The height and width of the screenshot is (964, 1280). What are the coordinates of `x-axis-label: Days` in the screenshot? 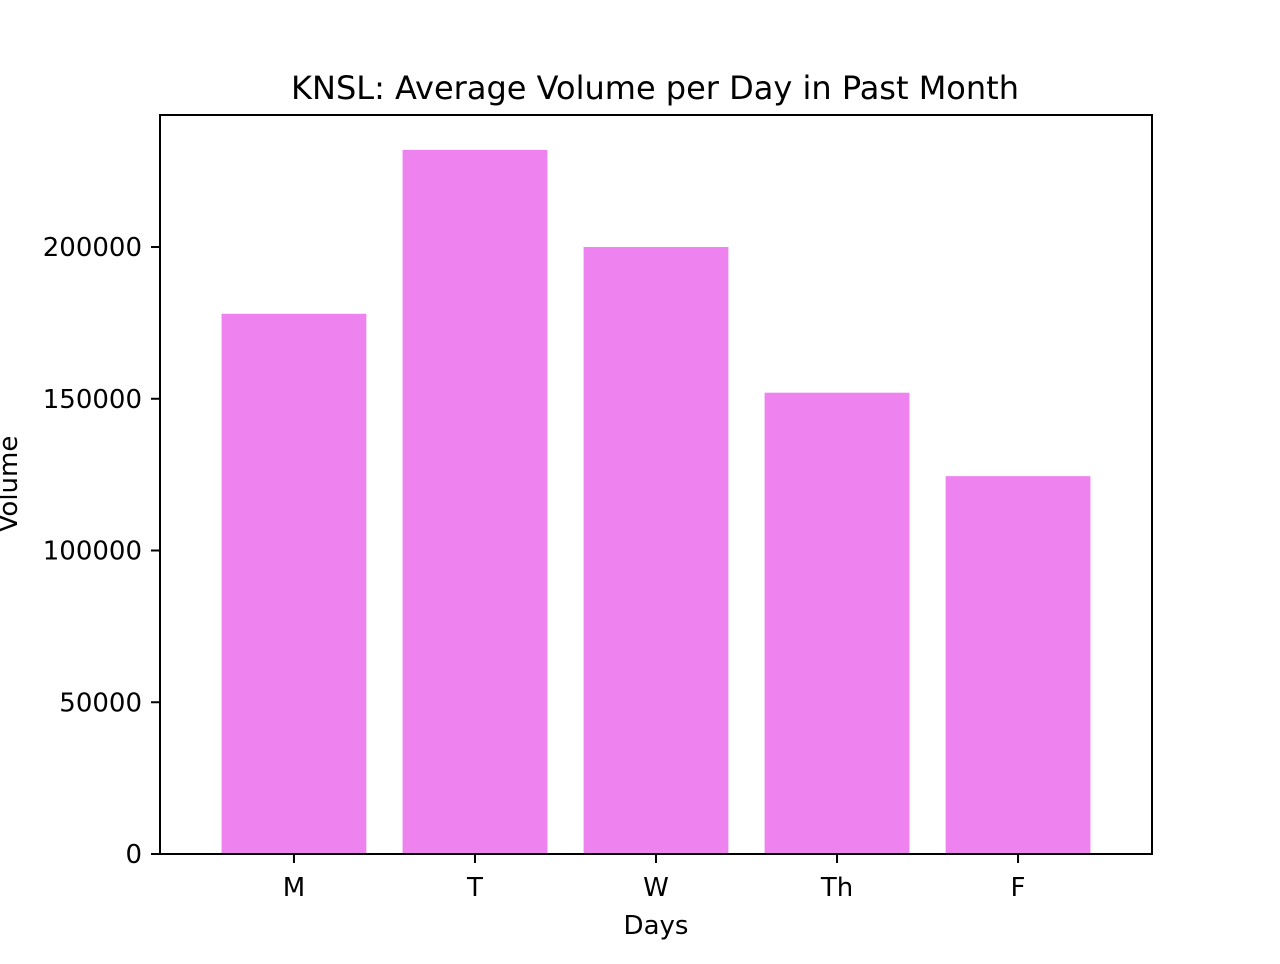 It's located at (656, 926).